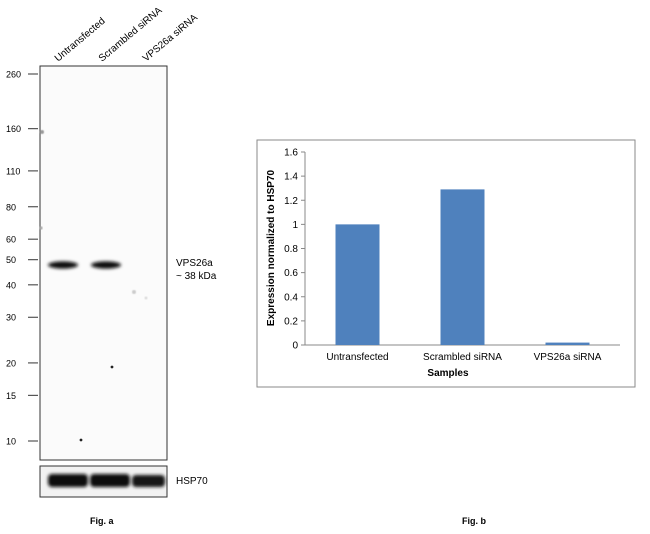  What do you see at coordinates (11, 207) in the screenshot?
I see `mw-marker-label: 80` at bounding box center [11, 207].